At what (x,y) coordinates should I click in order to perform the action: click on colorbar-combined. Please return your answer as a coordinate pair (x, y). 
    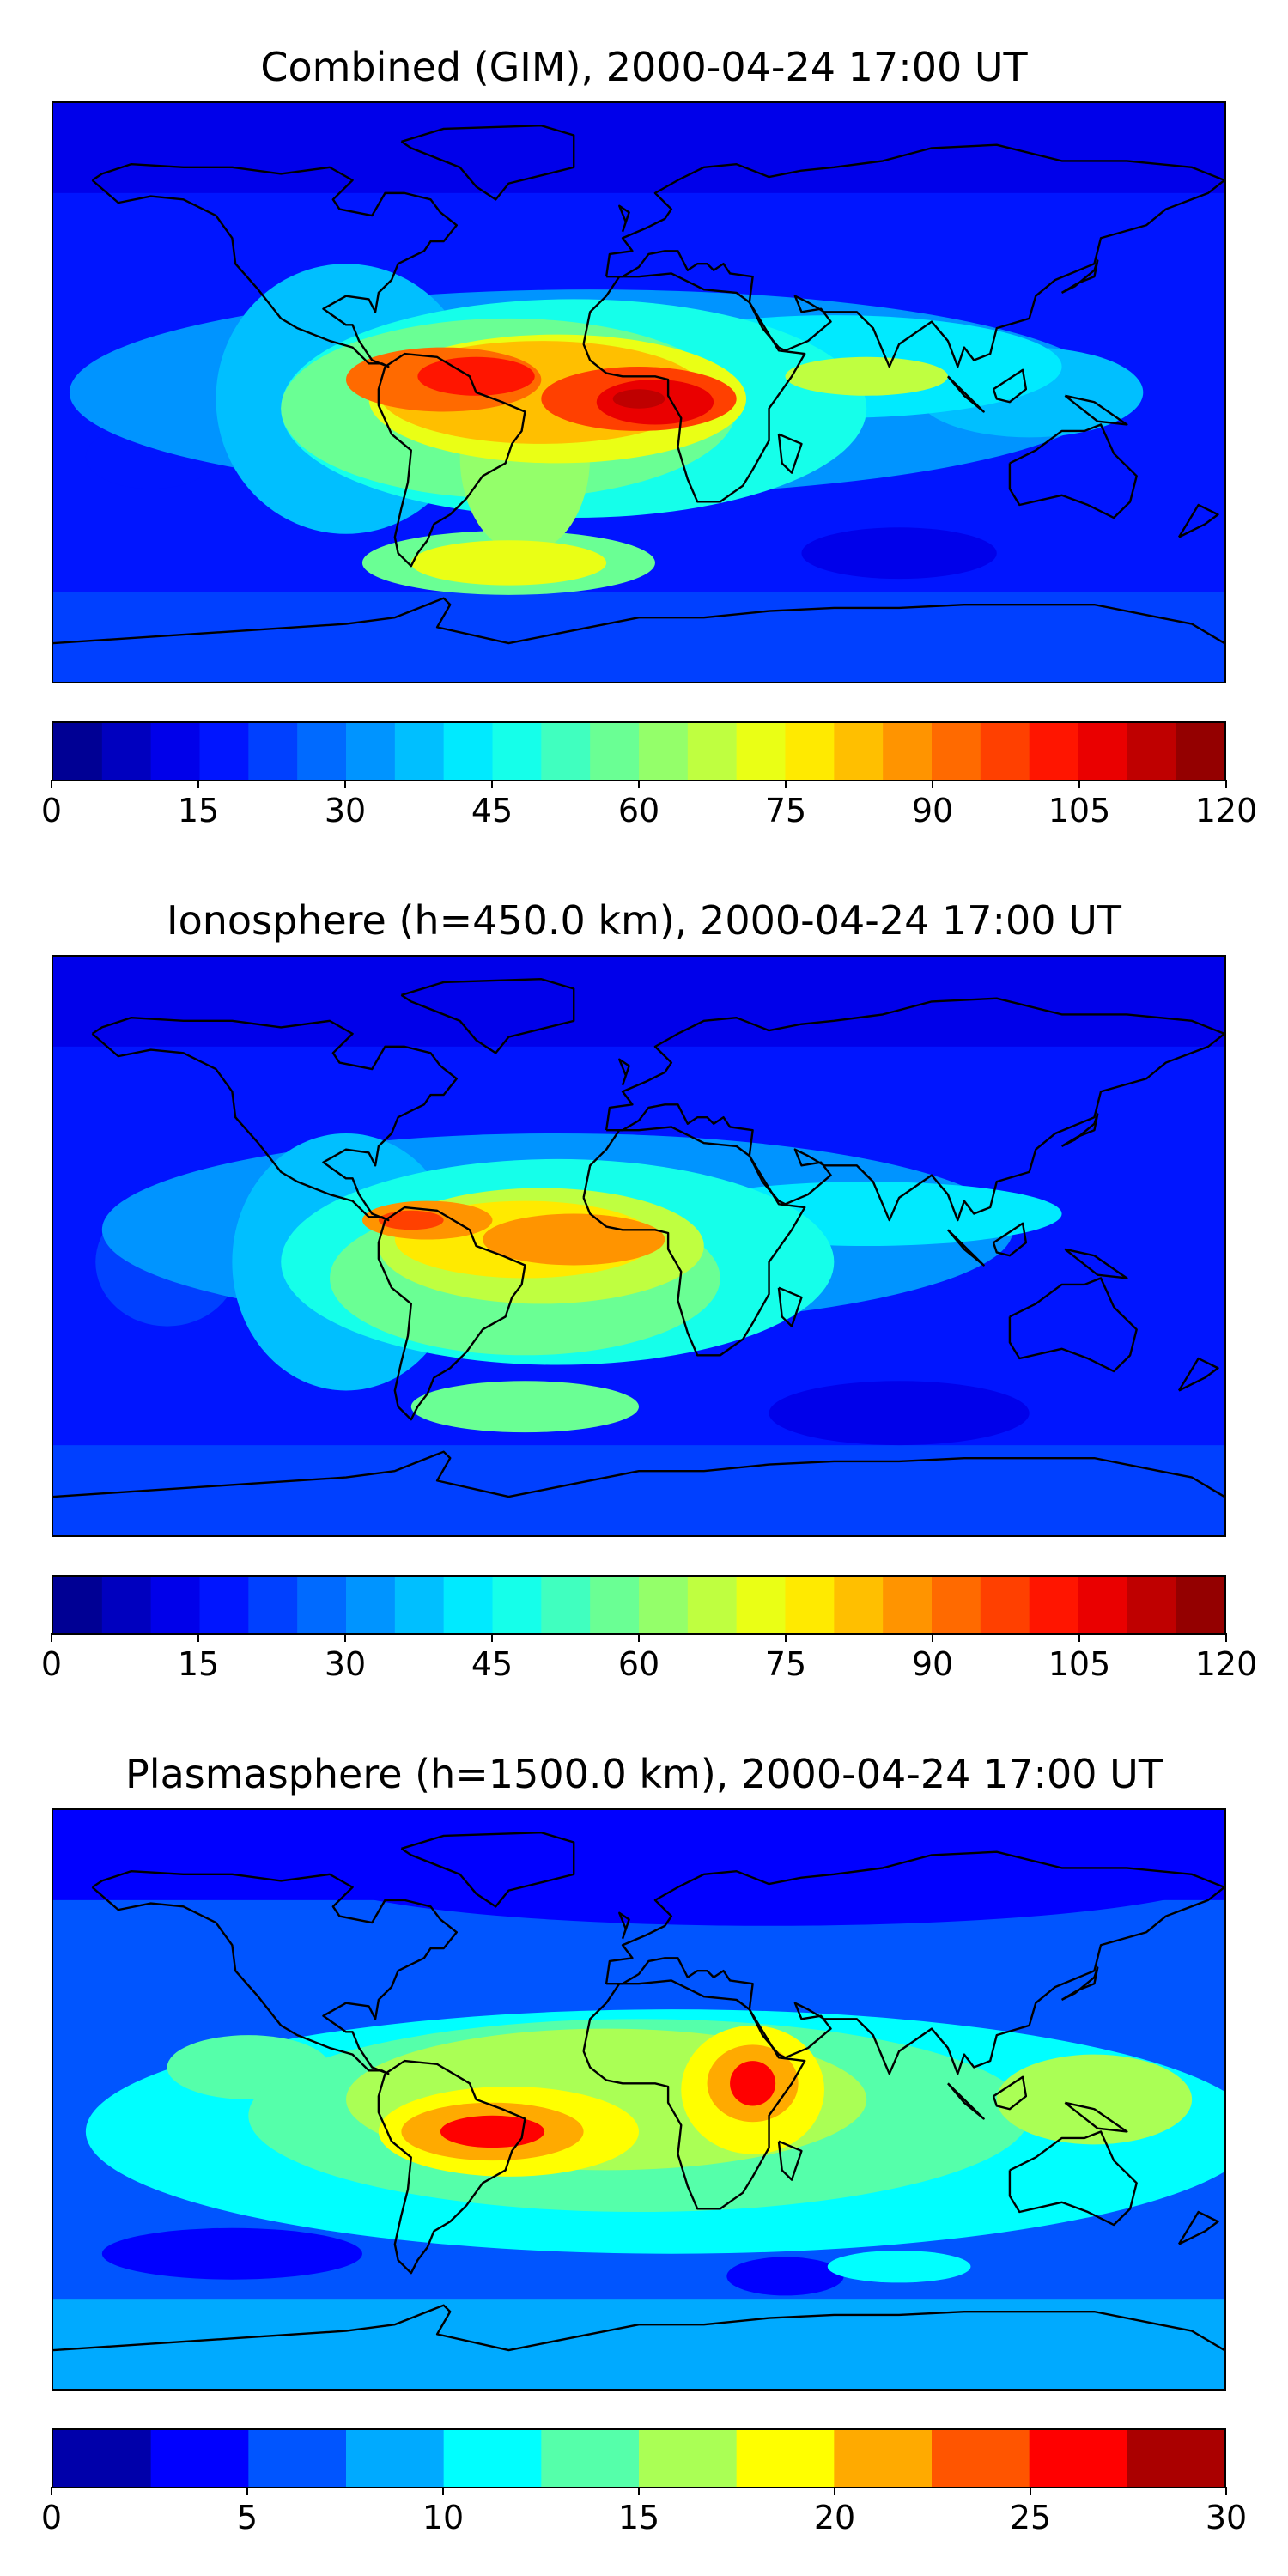
    Looking at the image, I should click on (639, 751).